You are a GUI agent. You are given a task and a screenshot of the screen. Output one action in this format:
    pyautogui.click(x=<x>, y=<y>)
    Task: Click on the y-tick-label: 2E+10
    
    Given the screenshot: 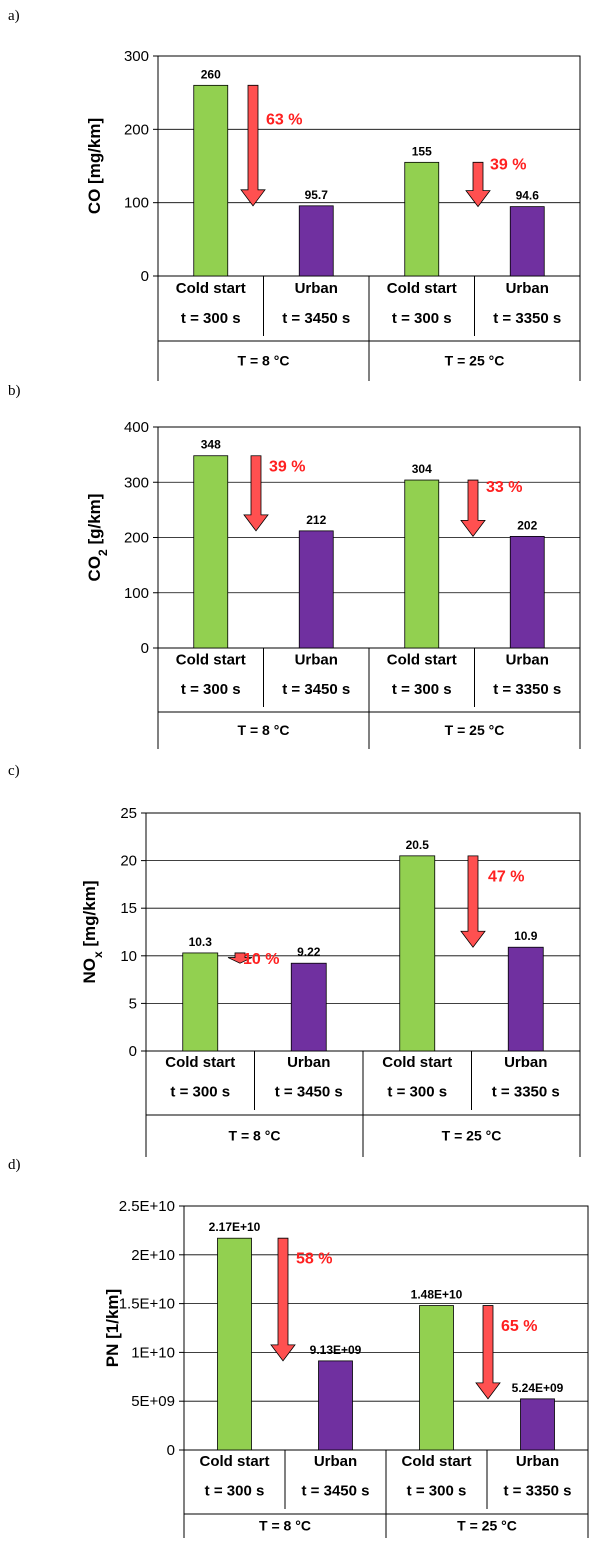 What is the action you would take?
    pyautogui.click(x=153, y=1255)
    